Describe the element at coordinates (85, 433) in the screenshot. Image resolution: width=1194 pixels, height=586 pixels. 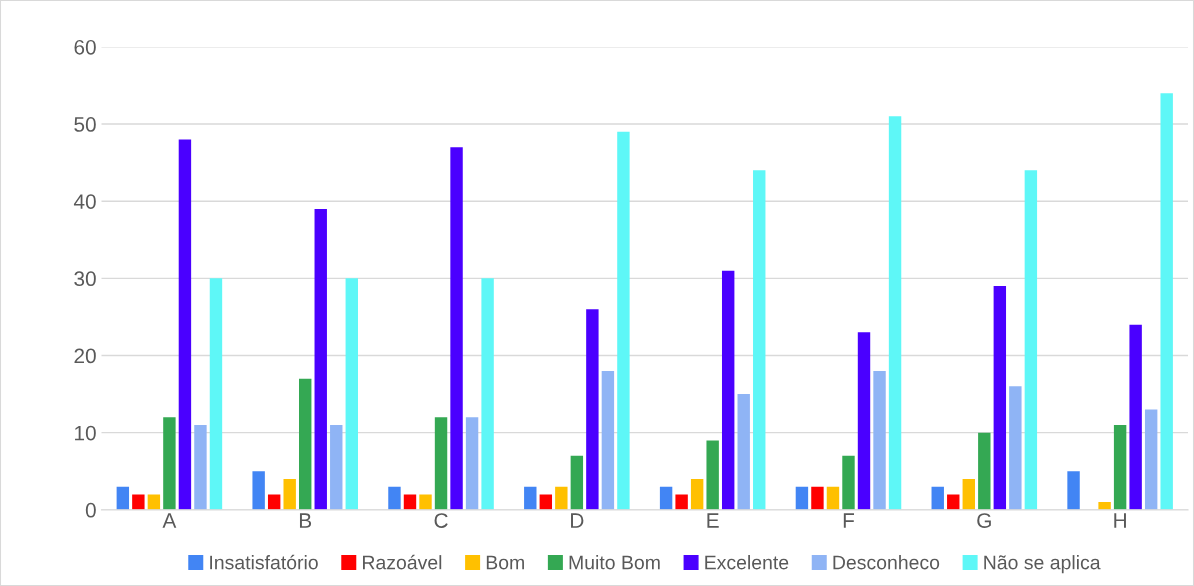
I see `y-tick-label: 10` at that location.